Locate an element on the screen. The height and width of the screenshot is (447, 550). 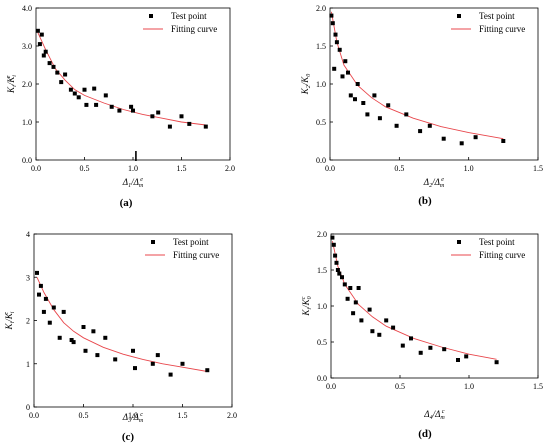
y-axis-label-base: K is located at coordinates (305, 91).